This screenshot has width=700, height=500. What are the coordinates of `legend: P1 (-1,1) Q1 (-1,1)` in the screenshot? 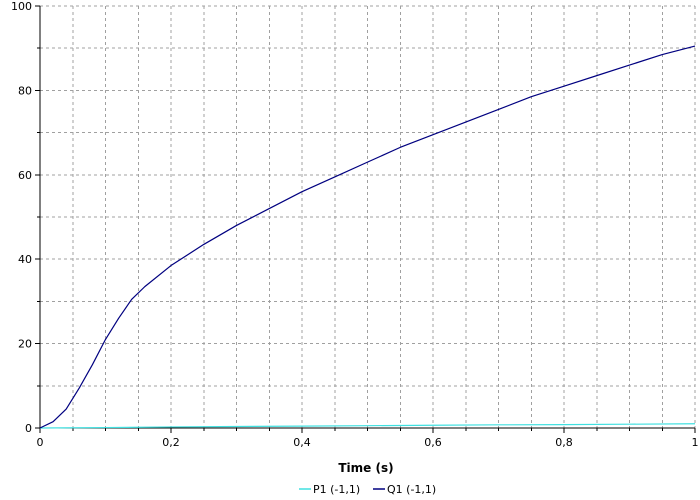 It's located at (367, 489).